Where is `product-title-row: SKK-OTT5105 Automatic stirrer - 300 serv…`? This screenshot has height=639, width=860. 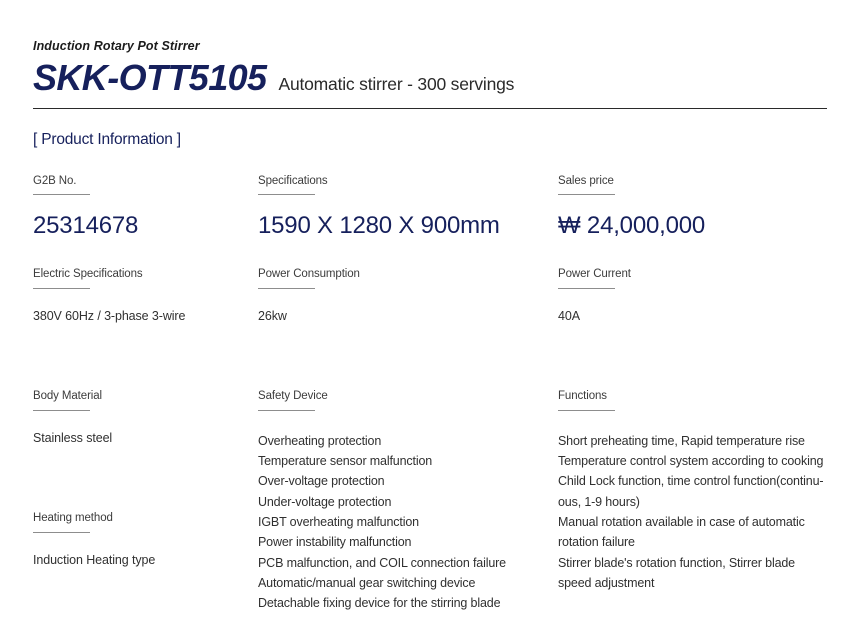
product-title-row: SKK-OTT5105 Automatic stirrer - 300 serv… is located at coordinates (430, 77).